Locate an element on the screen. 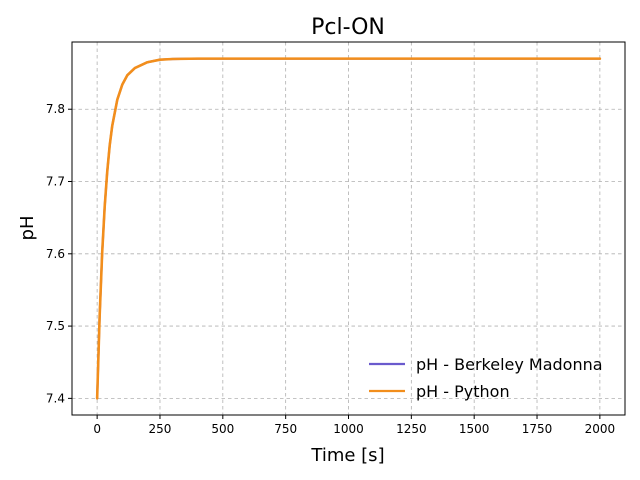 This screenshot has height=480, width=640. x-tick-label: 1750 is located at coordinates (537, 429).